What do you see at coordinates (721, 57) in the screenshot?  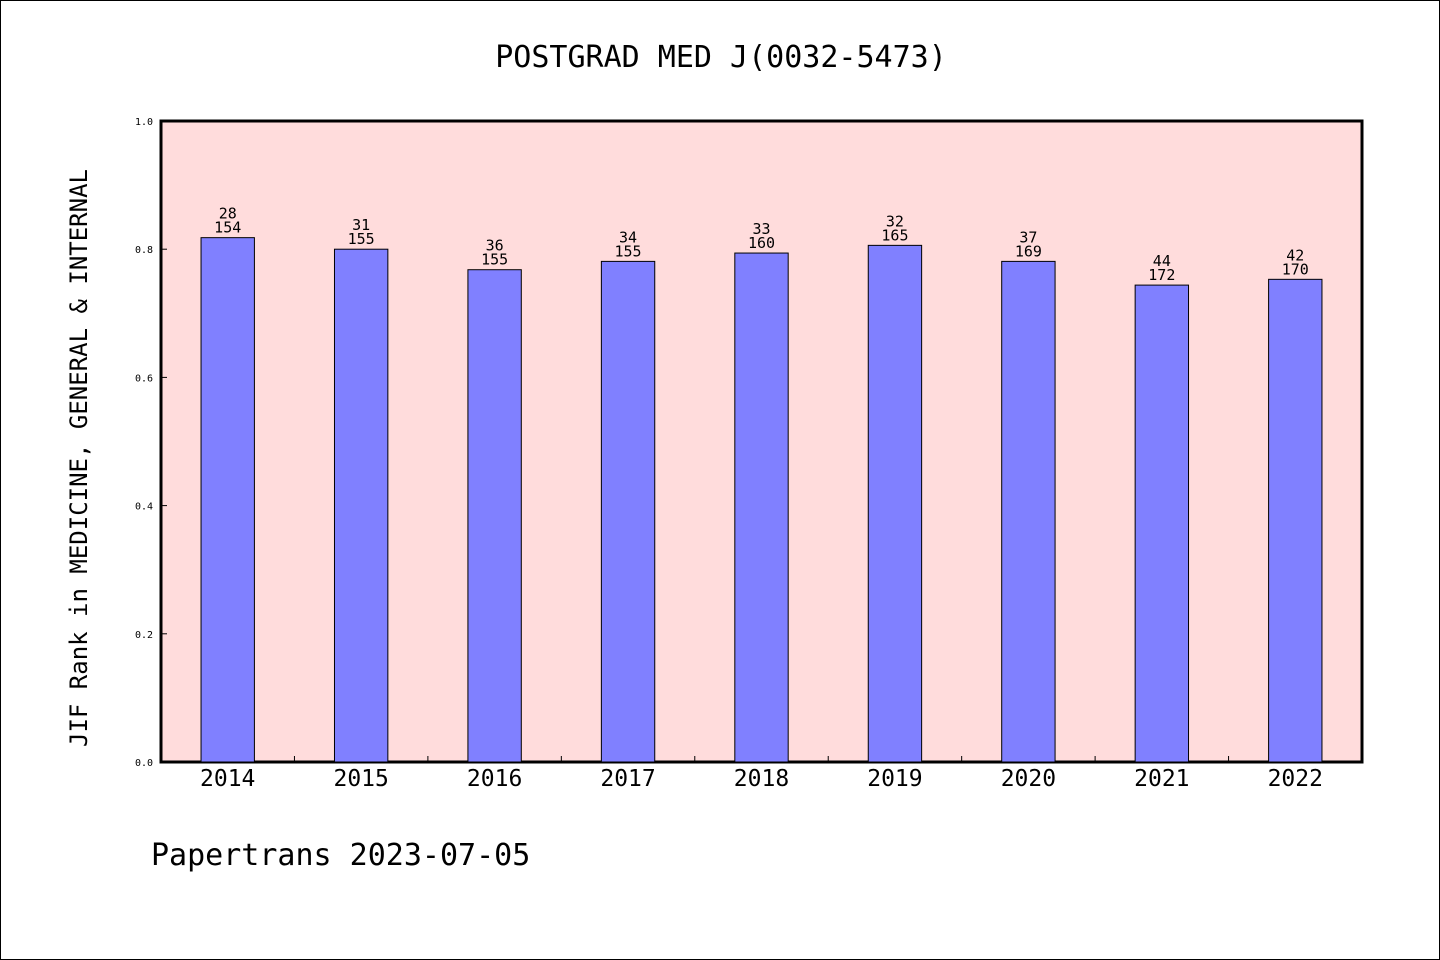 I see `chart-title: POSTGRAD MED J(0032-5473)` at bounding box center [721, 57].